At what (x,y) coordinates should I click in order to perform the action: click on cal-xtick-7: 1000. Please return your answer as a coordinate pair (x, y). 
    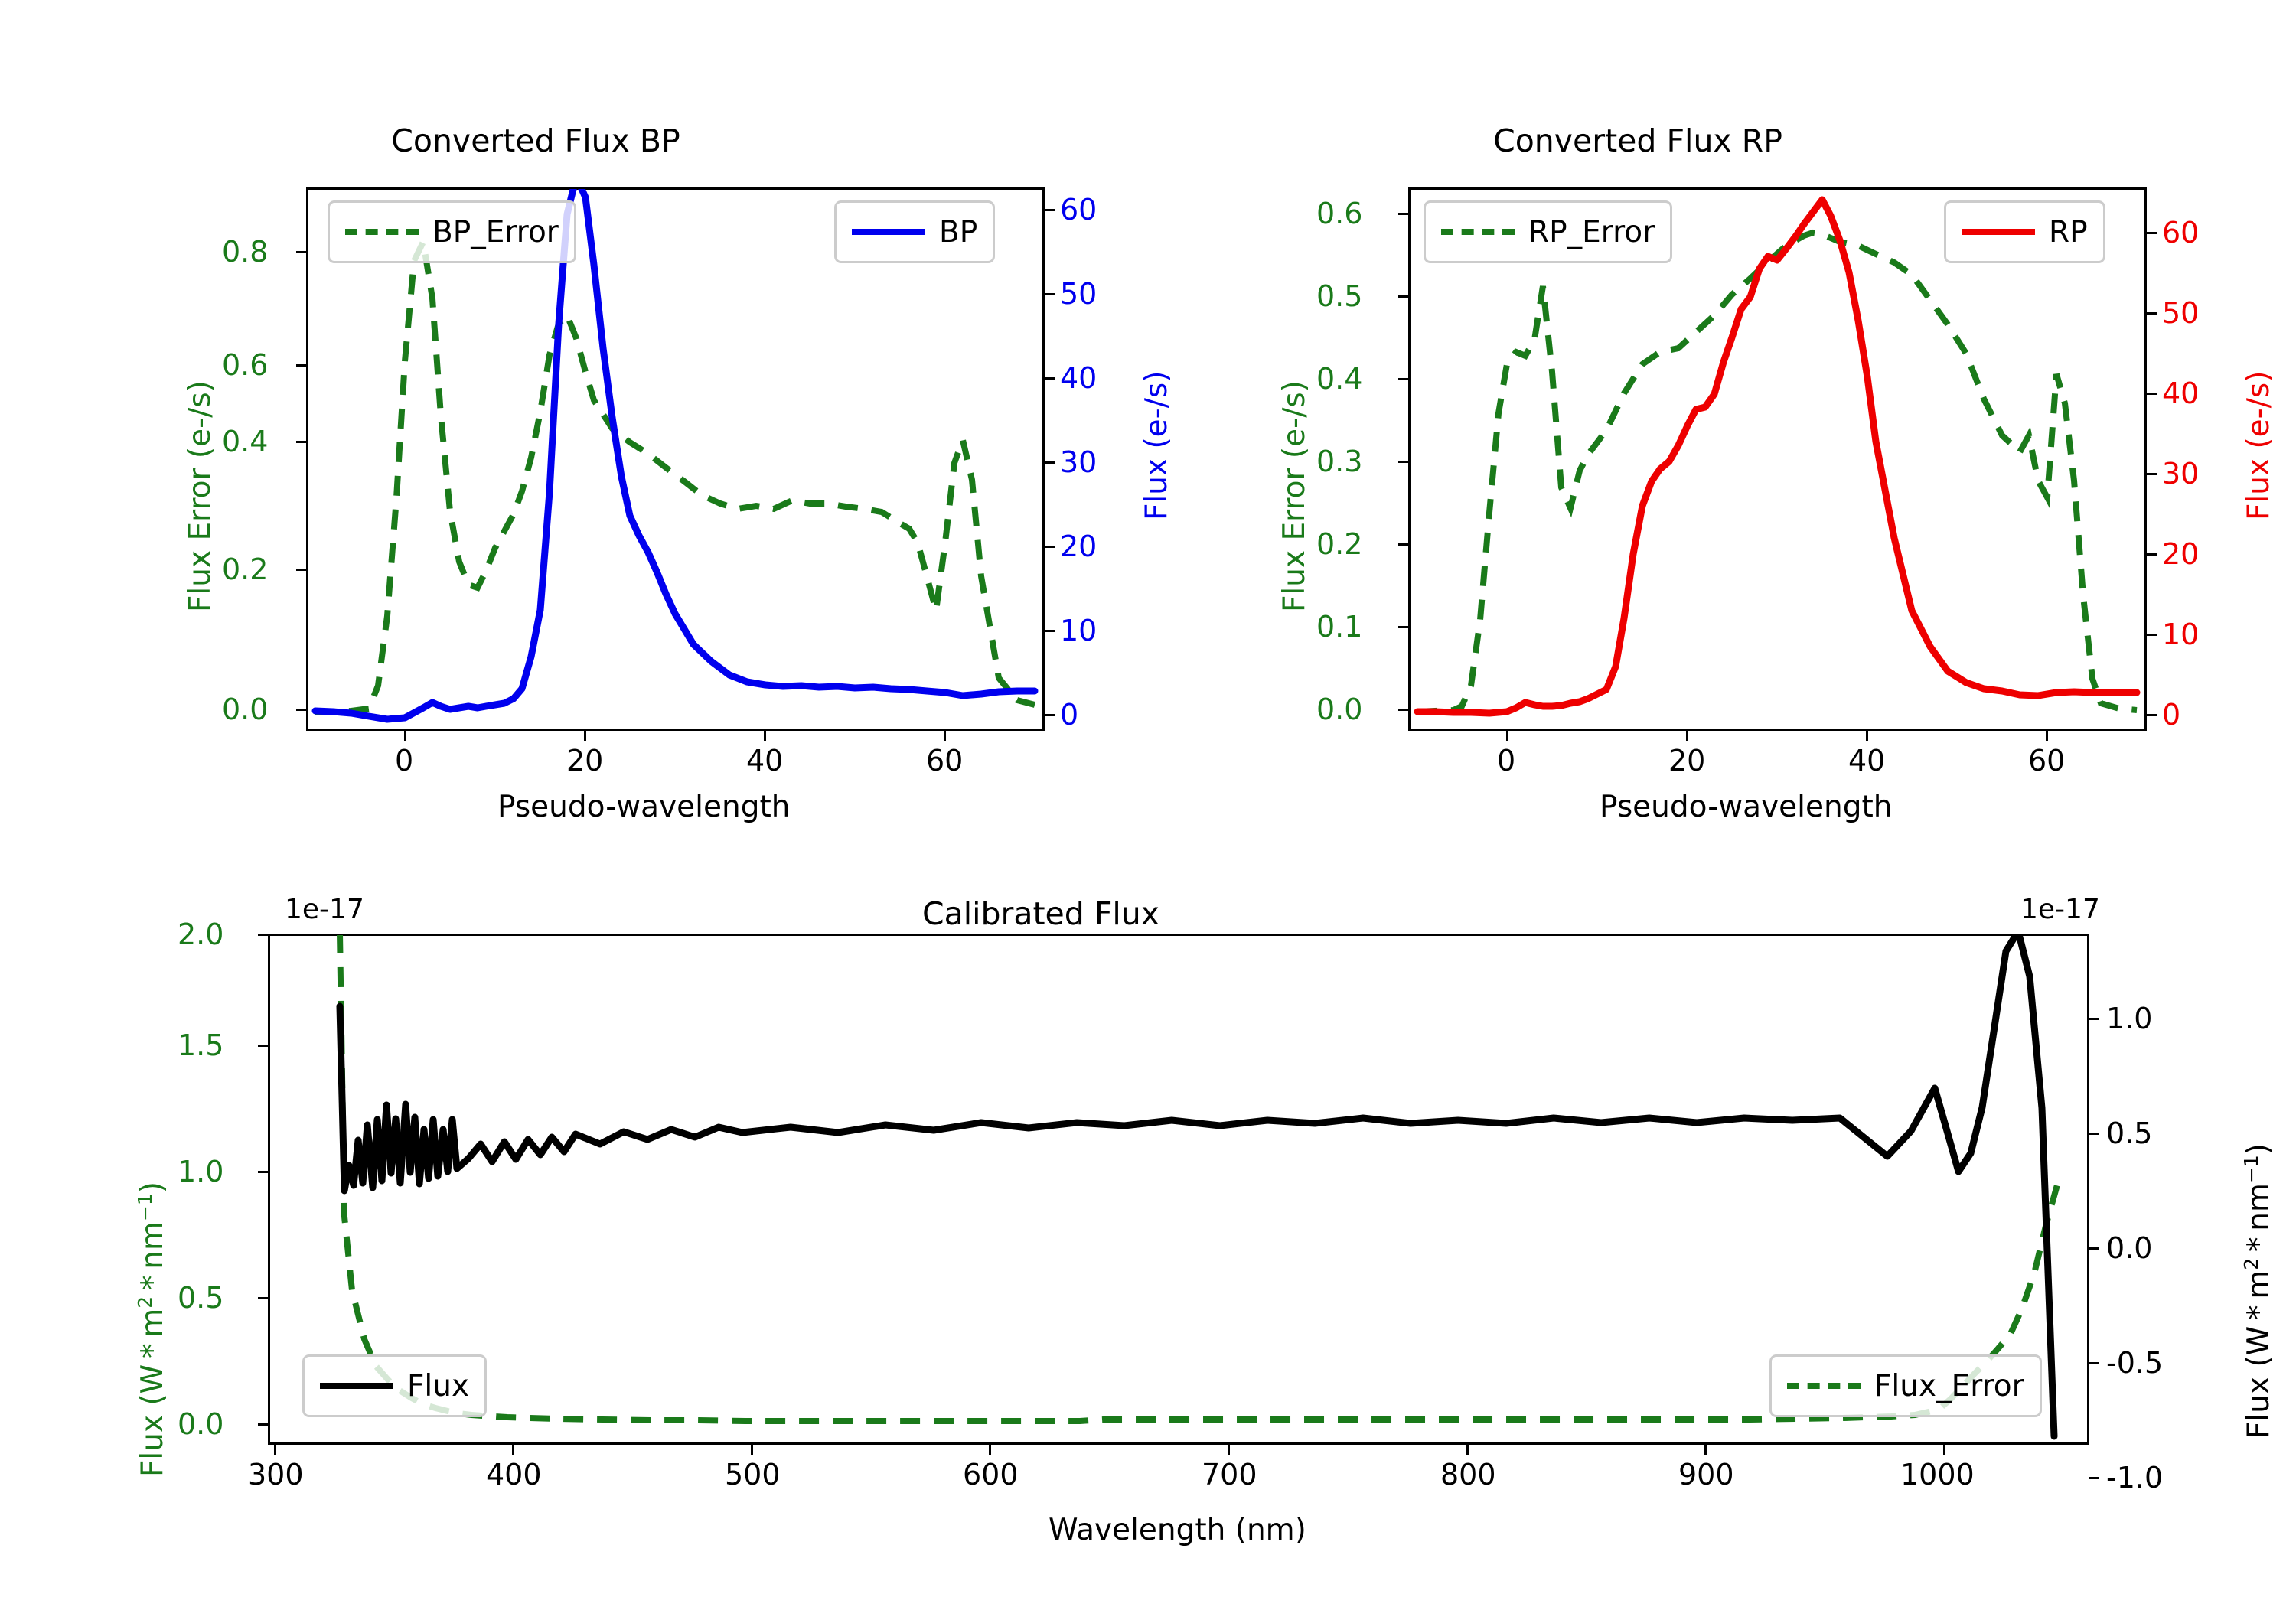
    Looking at the image, I should click on (1937, 1474).